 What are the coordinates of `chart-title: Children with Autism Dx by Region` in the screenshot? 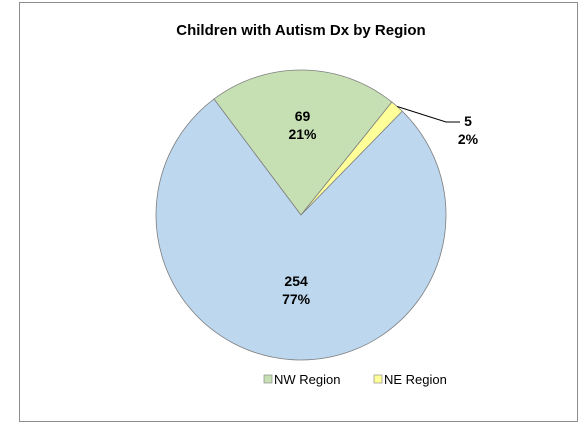 It's located at (300, 30).